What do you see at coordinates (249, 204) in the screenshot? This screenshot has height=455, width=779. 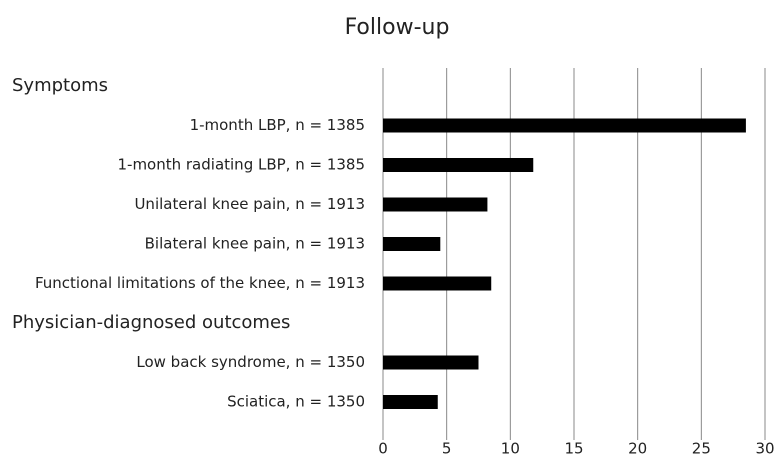 I see `y-tick-label: Unilateral knee pain, n = 1913` at bounding box center [249, 204].